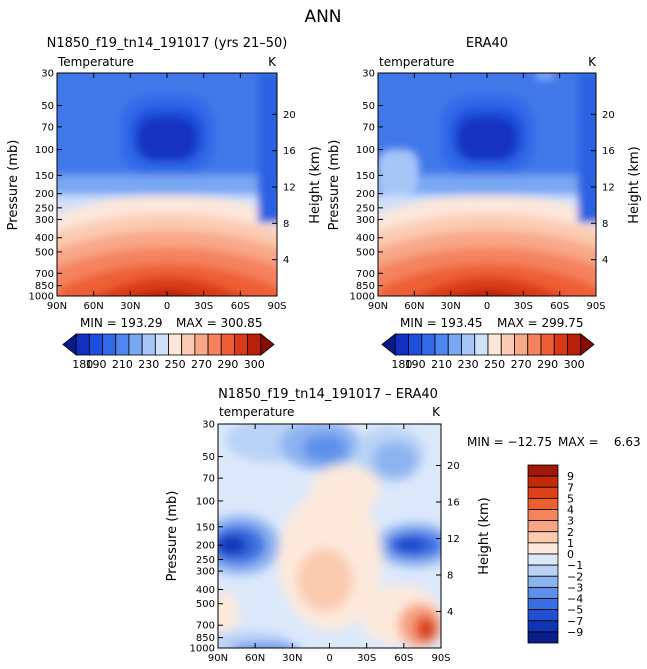 This screenshot has width=647, height=669. I want to click on x-tick-label: 90N, so click(378, 306).